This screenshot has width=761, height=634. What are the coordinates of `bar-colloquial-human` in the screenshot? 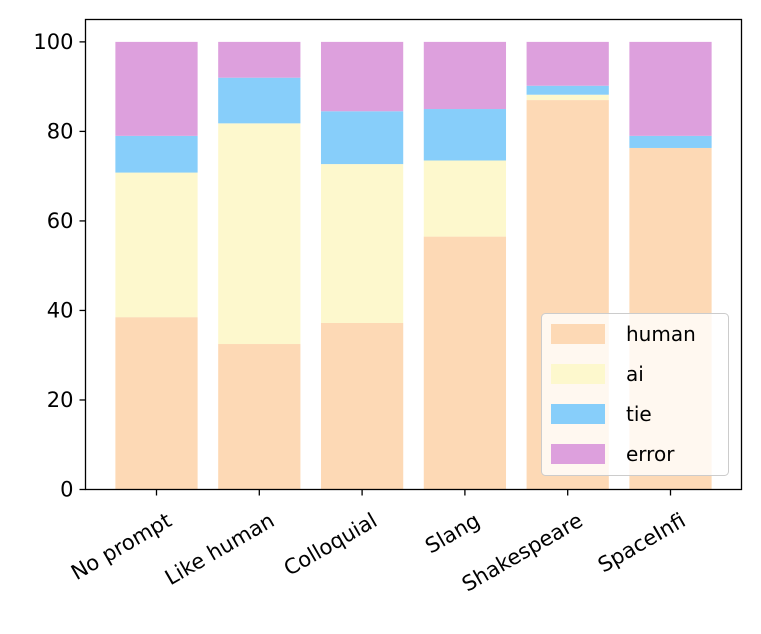 It's located at (362, 406).